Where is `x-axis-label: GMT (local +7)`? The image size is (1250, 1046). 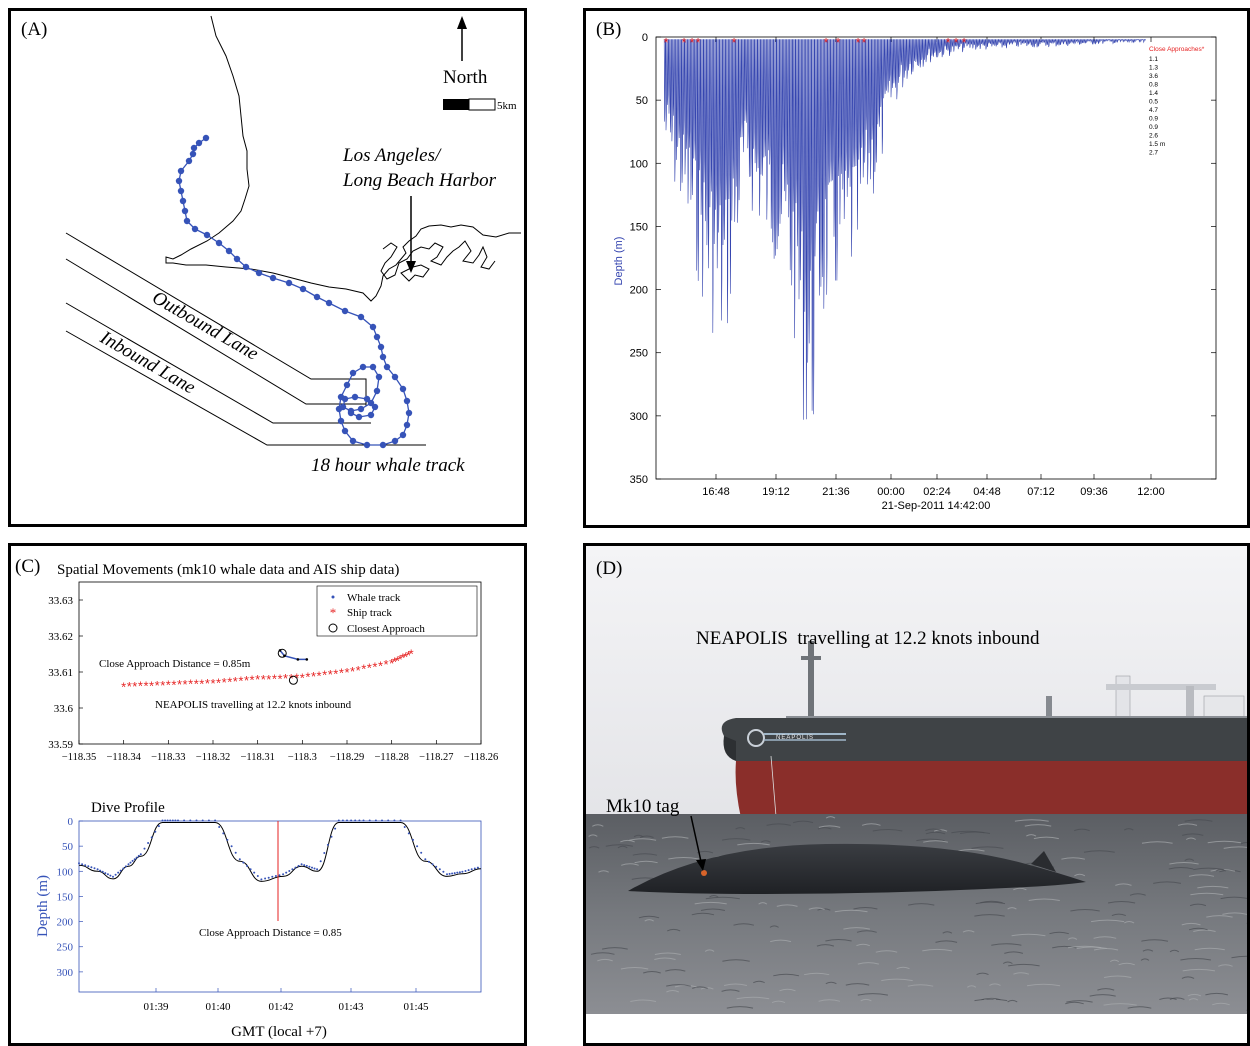 x-axis-label: GMT (local +7) is located at coordinates (279, 1032).